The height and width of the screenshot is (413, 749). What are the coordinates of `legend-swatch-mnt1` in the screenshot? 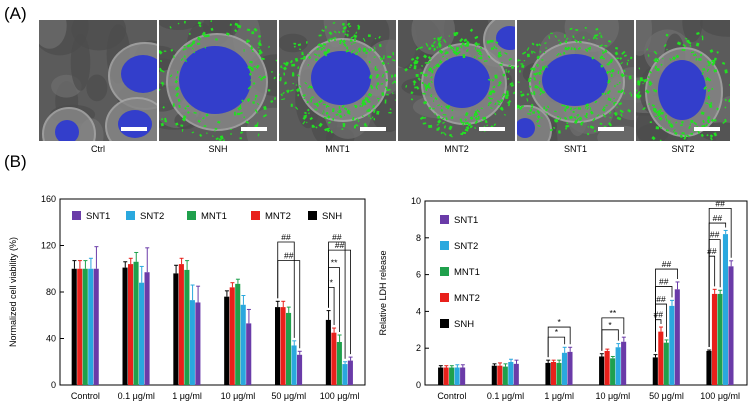 It's located at (444, 271).